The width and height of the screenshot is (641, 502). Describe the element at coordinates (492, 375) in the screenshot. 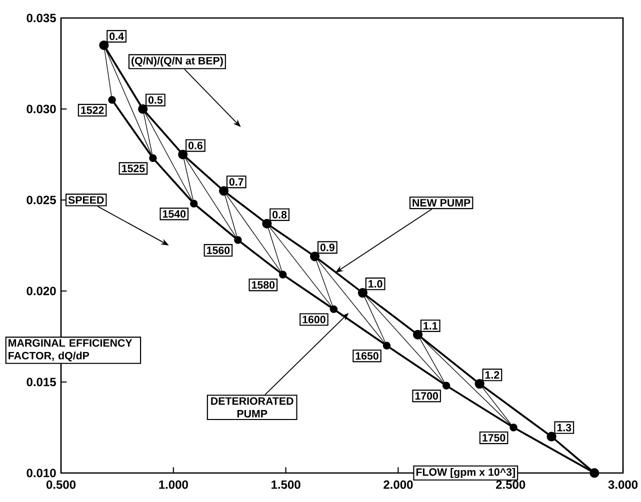

I see `annotation: 1.2` at that location.